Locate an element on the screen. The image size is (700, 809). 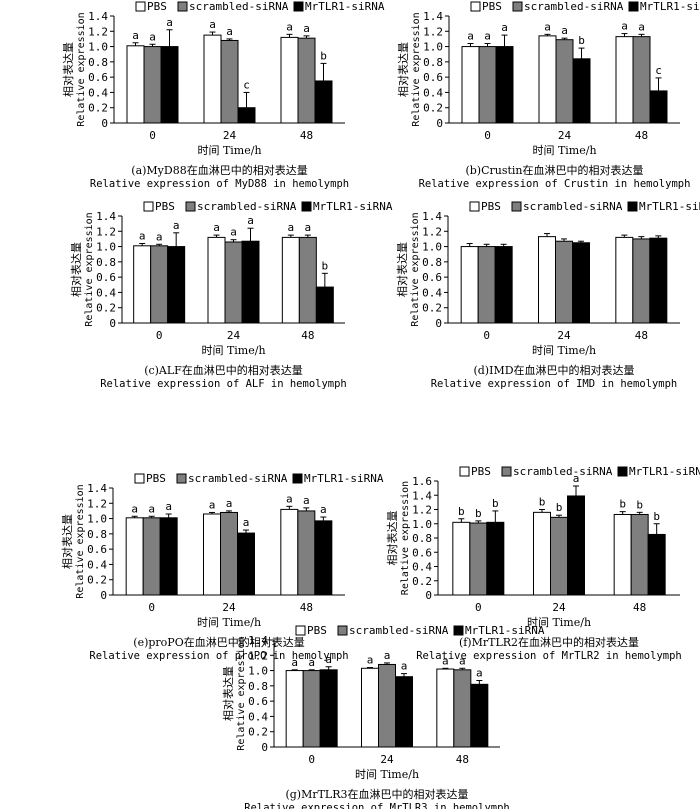
significance-letter: c is located at coordinates (246, 84).